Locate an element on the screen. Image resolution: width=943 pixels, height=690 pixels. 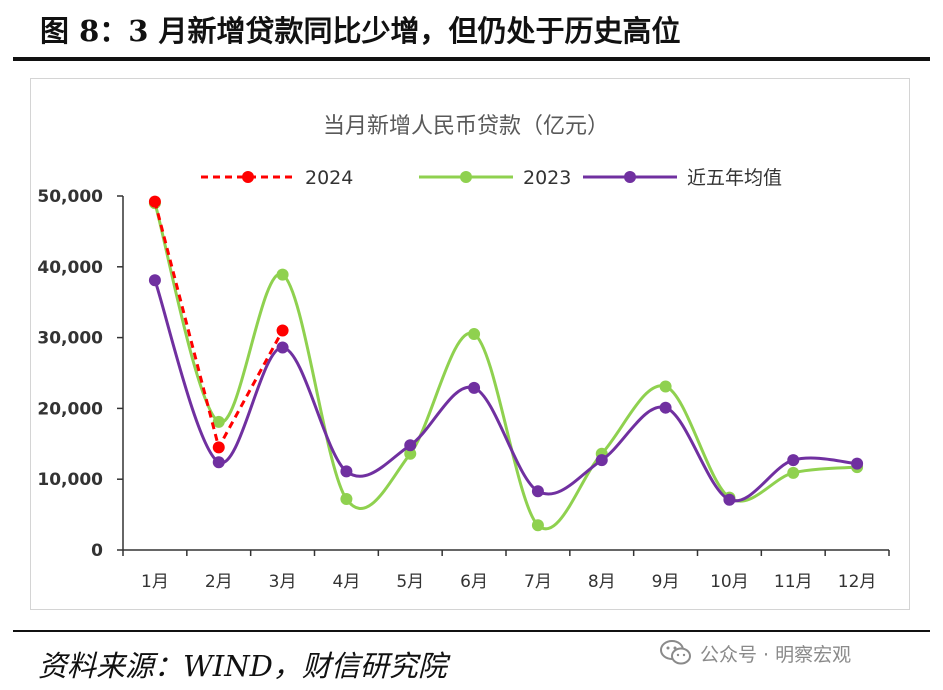
x-tick-label: 11月 is located at coordinates (793, 582).